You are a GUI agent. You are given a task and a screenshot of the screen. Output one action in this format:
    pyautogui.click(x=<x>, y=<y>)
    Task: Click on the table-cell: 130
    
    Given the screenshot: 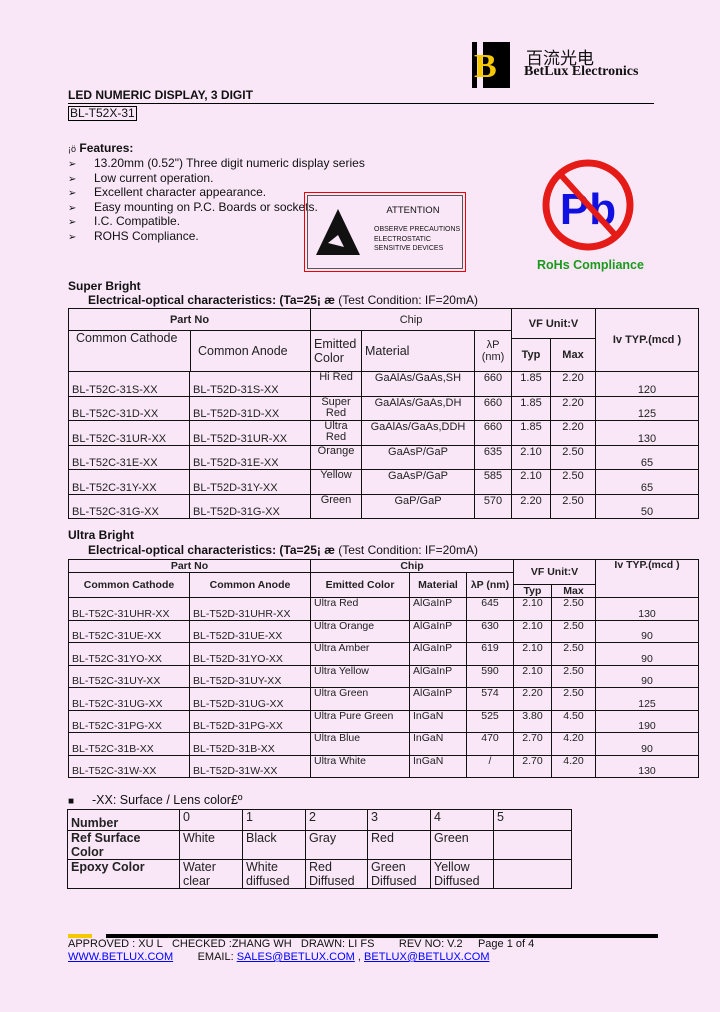 What is the action you would take?
    pyautogui.click(x=647, y=433)
    